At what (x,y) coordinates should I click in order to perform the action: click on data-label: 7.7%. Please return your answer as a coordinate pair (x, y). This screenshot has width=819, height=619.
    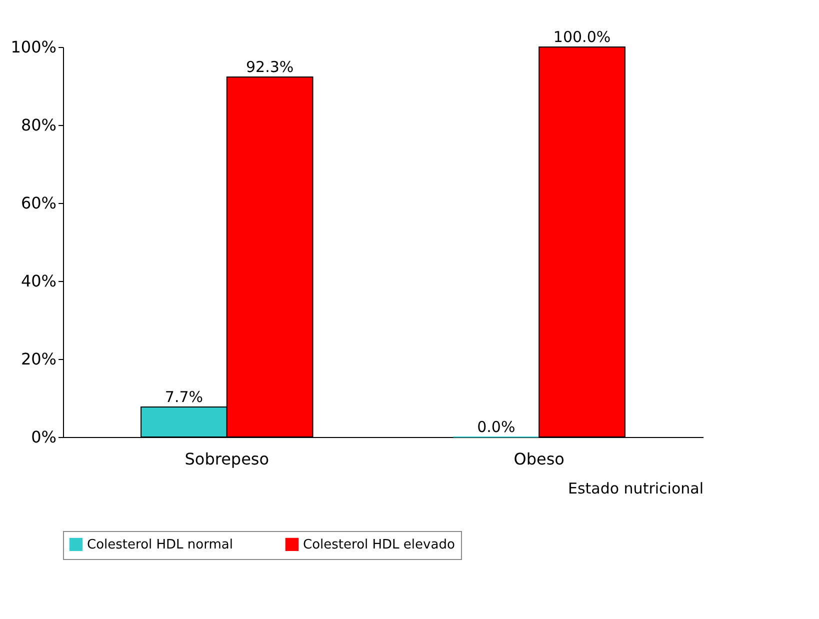
    Looking at the image, I should click on (184, 397).